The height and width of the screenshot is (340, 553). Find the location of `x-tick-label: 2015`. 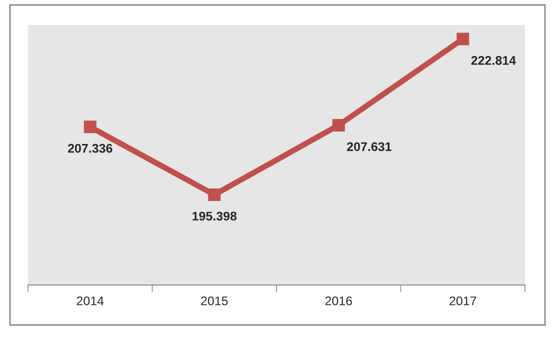

x-tick-label: 2015 is located at coordinates (214, 301).